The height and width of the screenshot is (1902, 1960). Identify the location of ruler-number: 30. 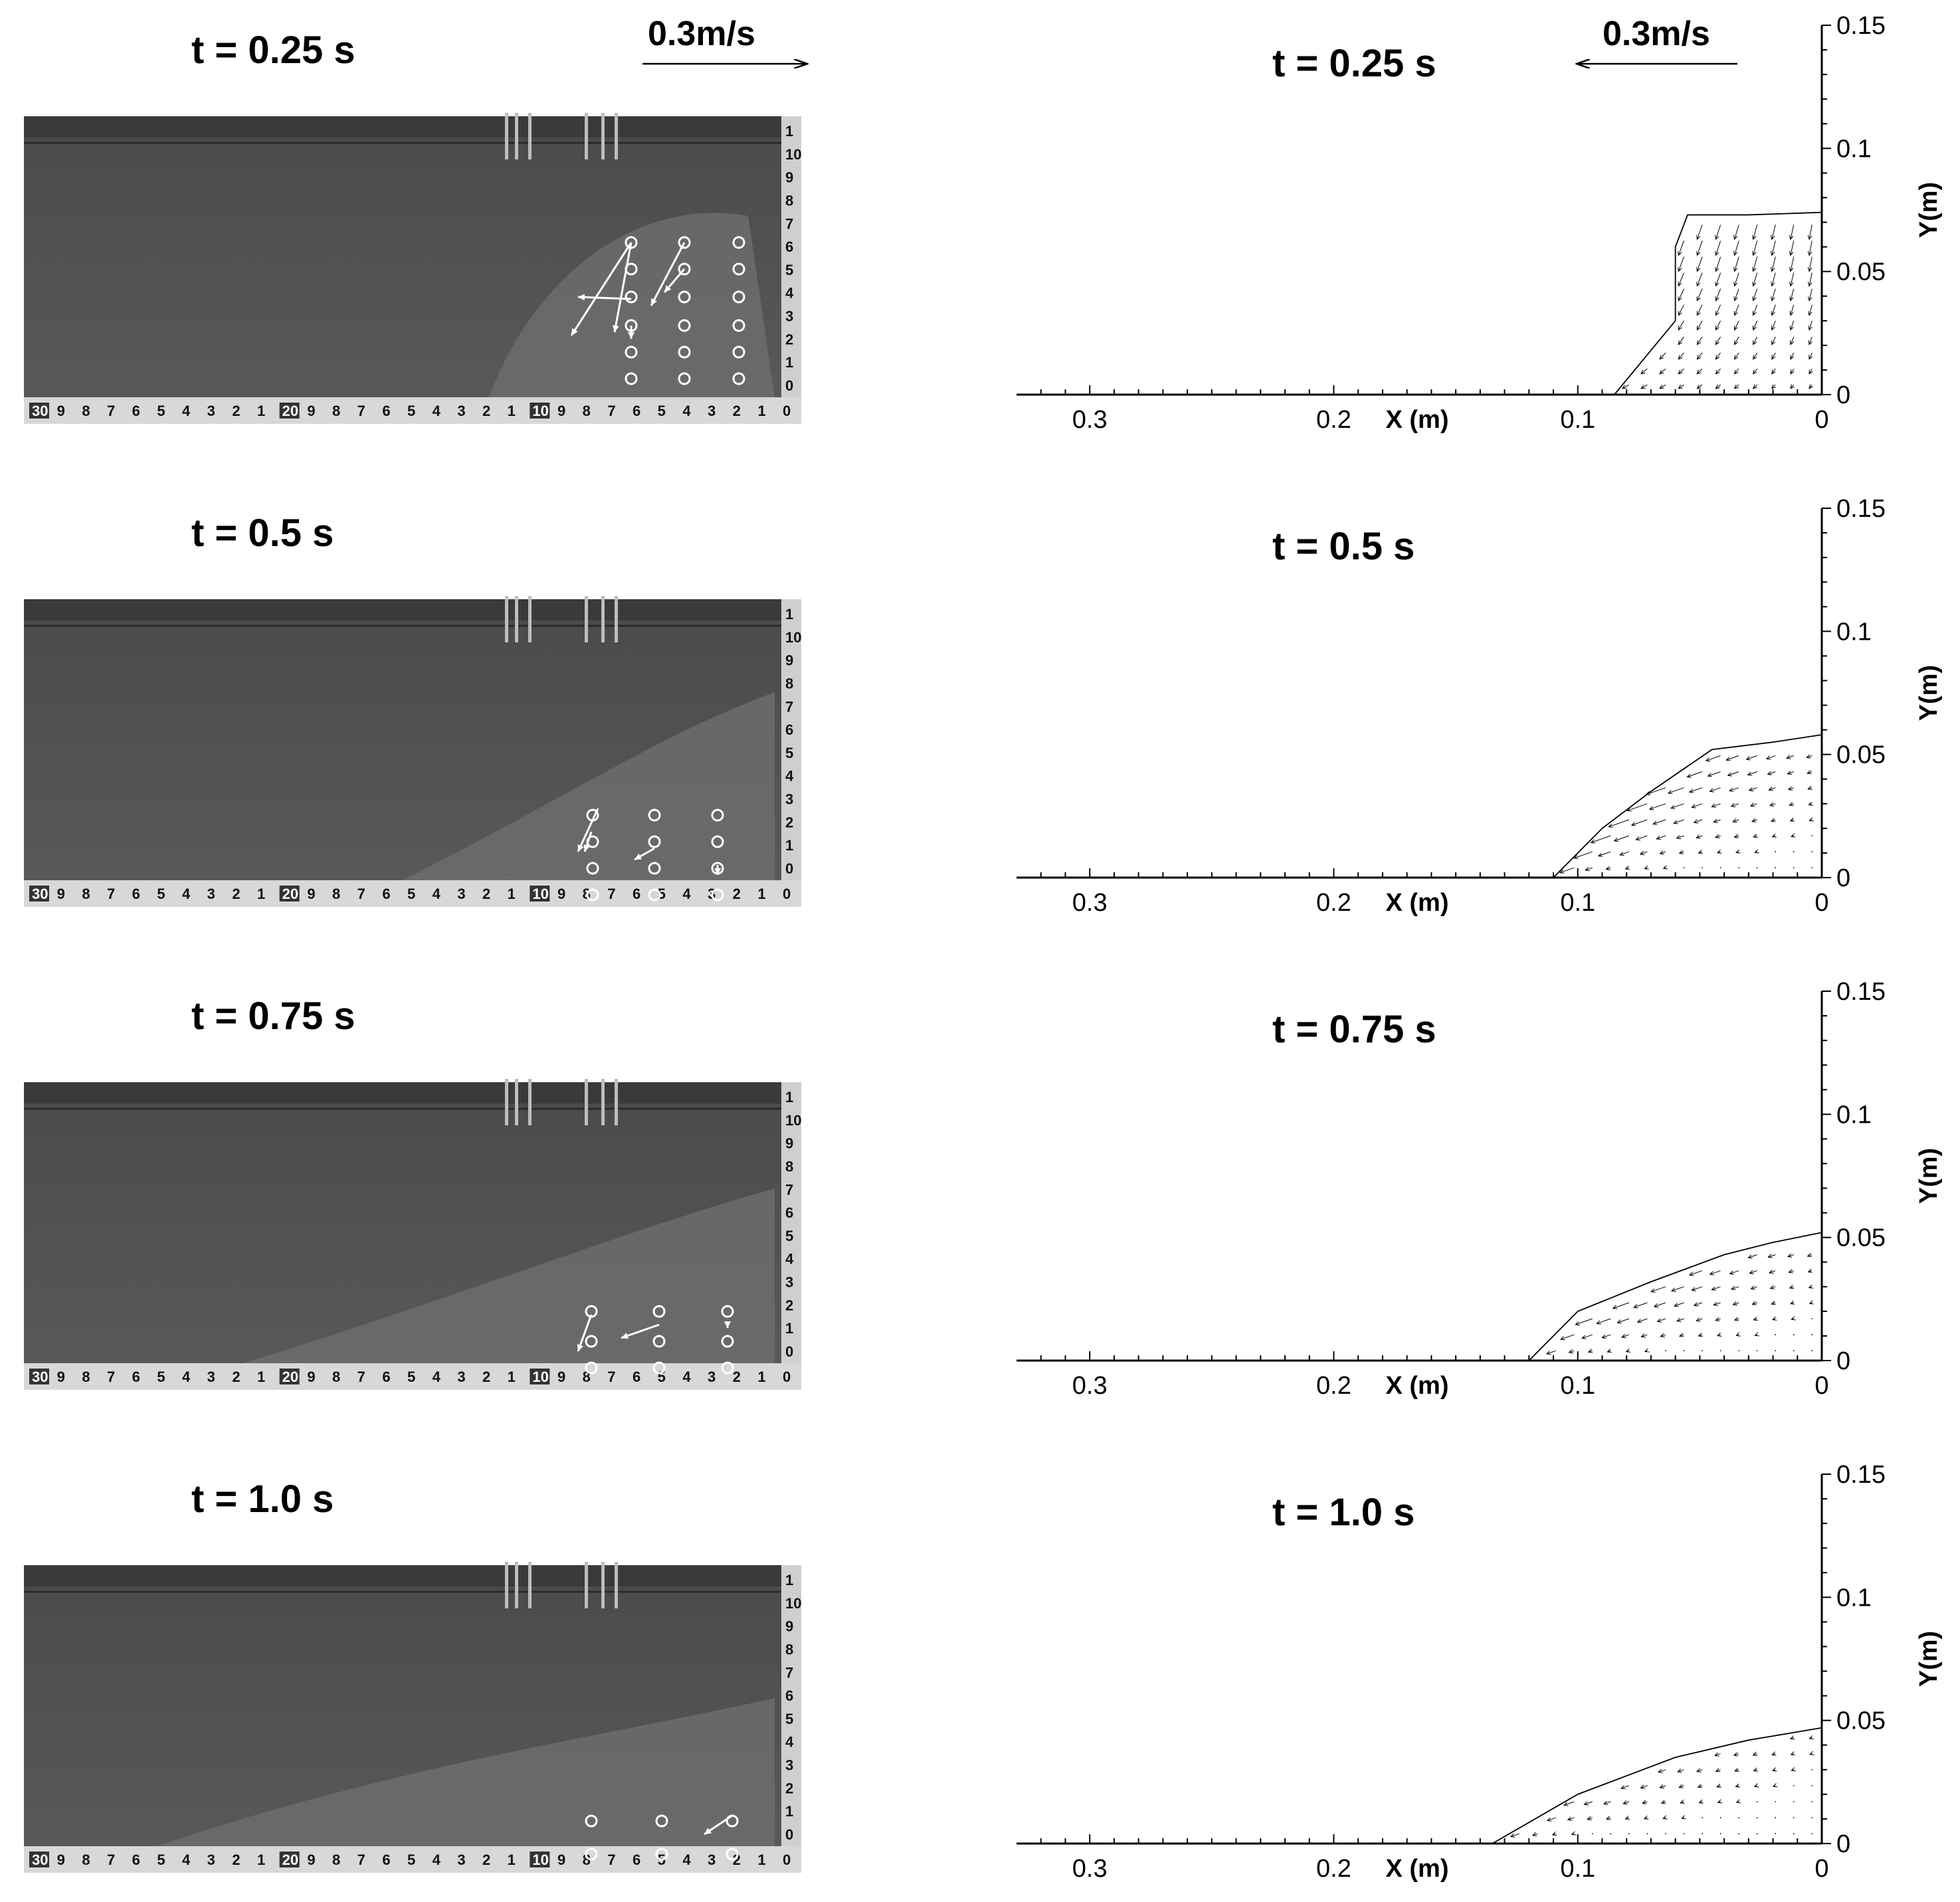
(40, 894).